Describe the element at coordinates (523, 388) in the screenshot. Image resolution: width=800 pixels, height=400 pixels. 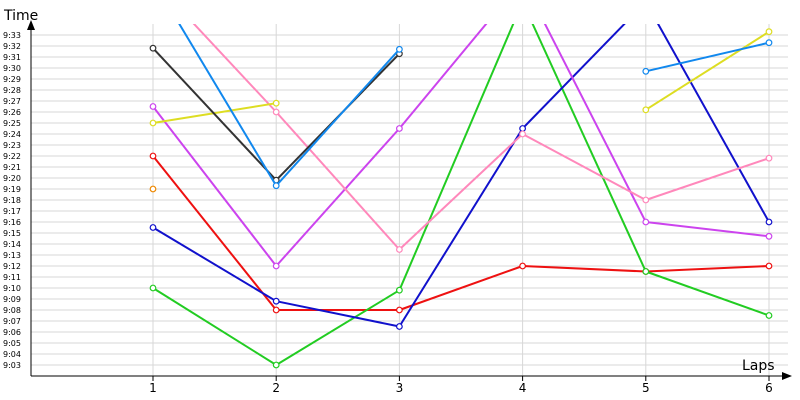
I see `x-tick-label: 4` at that location.